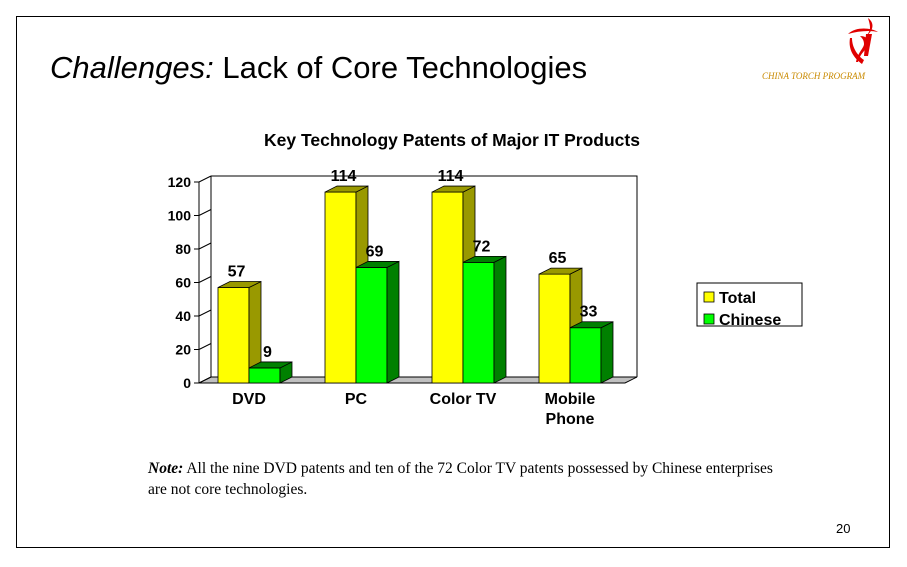 The height and width of the screenshot is (567, 907). I want to click on x-tick-label: DVD, so click(249, 399).